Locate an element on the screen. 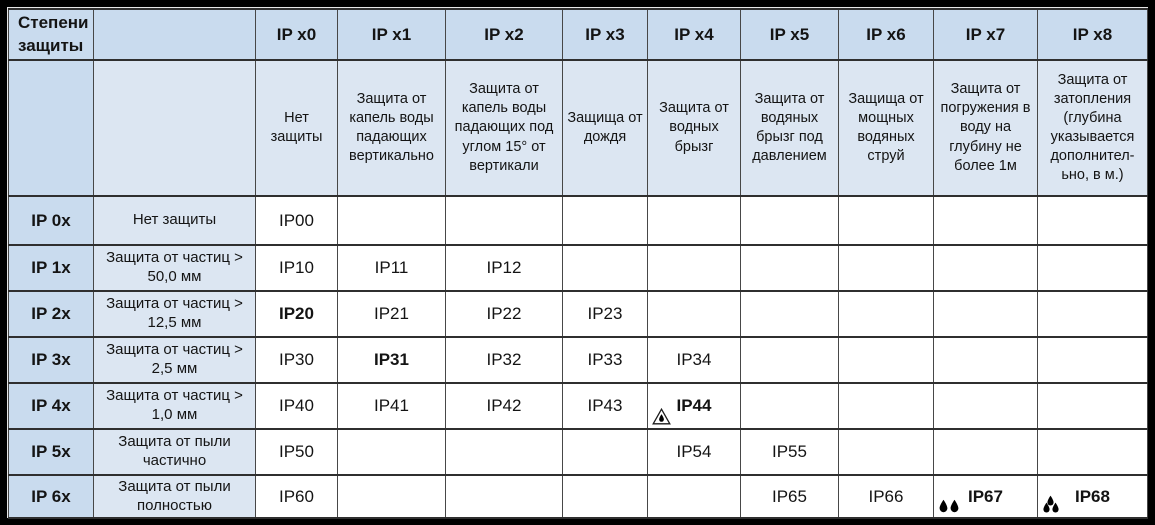 The image size is (1155, 525). cell-ip0x-x5 is located at coordinates (789, 220).